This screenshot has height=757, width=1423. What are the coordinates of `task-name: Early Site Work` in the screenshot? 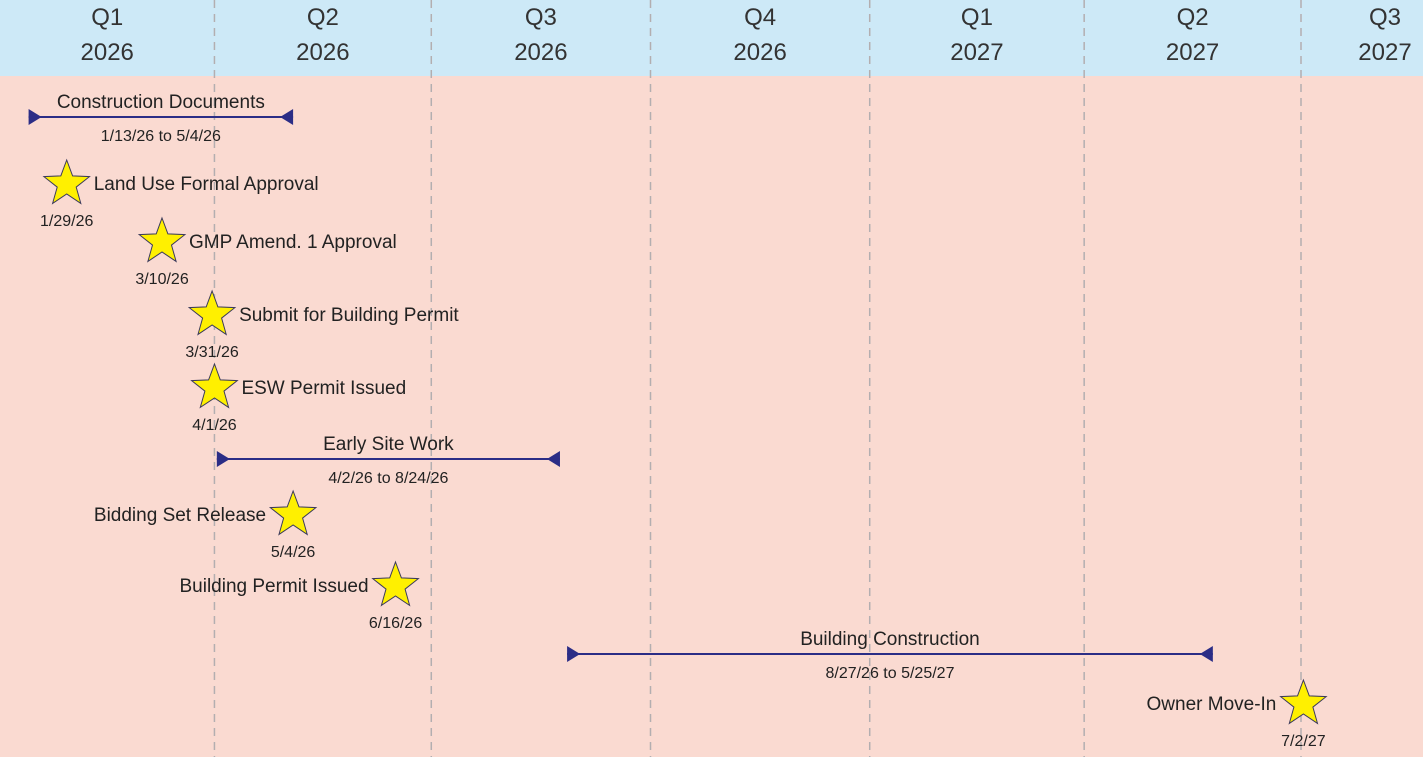 It's located at (388, 444).